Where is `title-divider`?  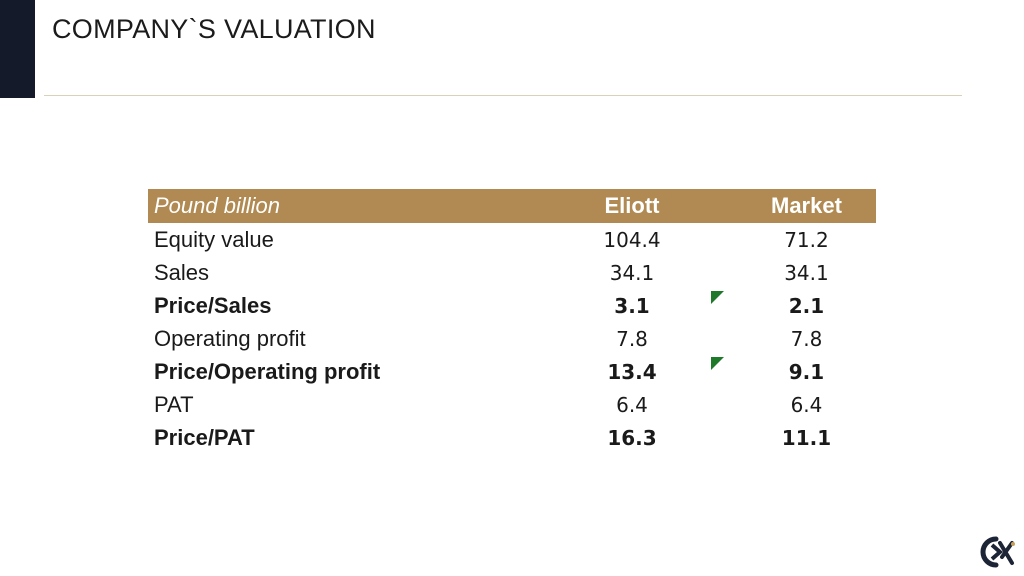
title-divider is located at coordinates (503, 95).